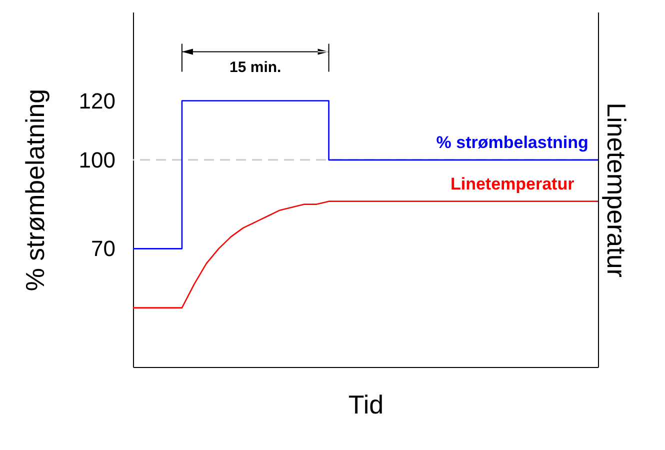 Image resolution: width=665 pixels, height=450 pixels. Describe the element at coordinates (103, 249) in the screenshot. I see `y-tick-label: 70` at that location.